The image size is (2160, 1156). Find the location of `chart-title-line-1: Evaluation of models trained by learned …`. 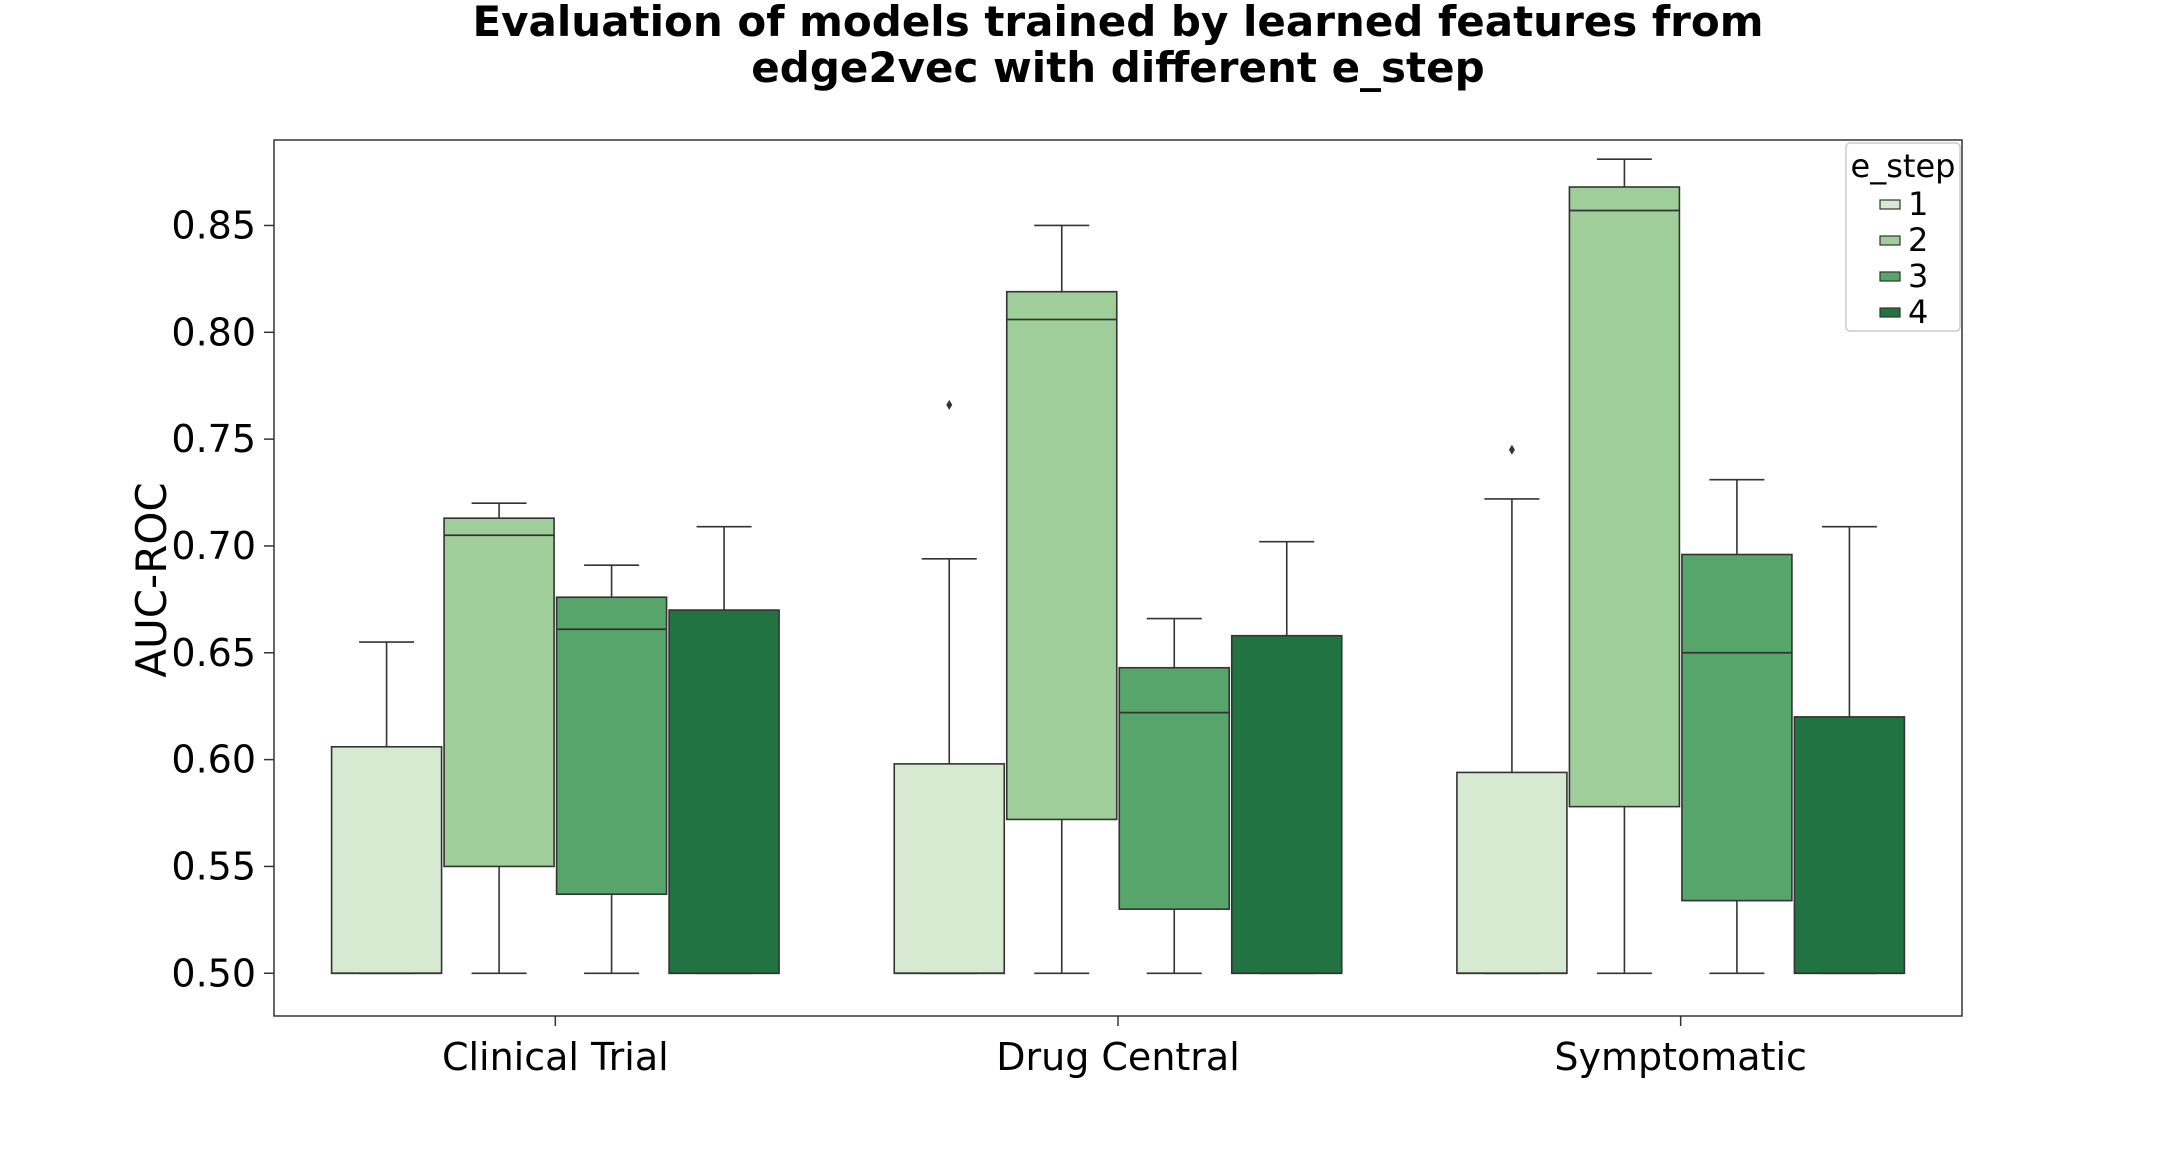

chart-title-line-1: Evaluation of models trained by learned … is located at coordinates (1117, 23).